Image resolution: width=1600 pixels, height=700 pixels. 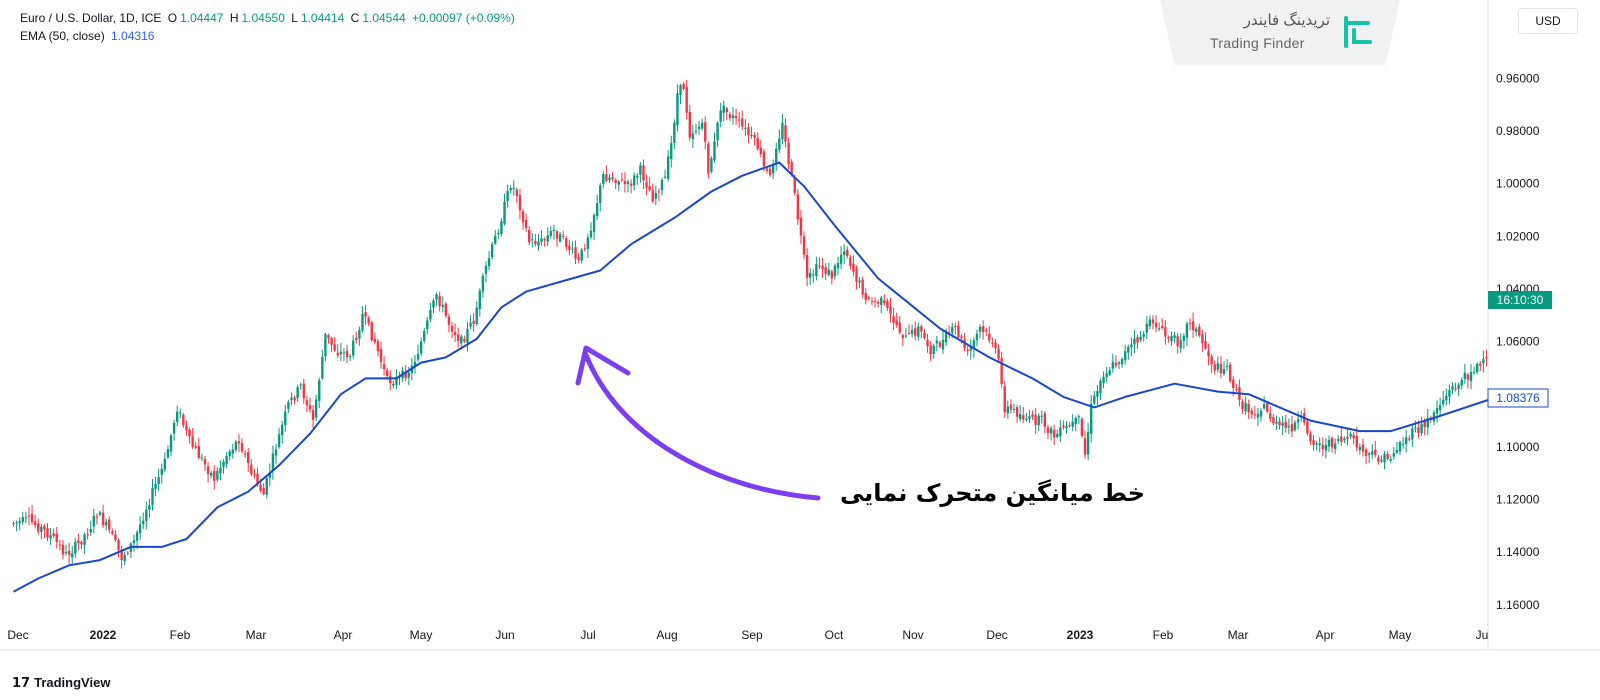 I want to click on time-badge, so click(x=1520, y=300).